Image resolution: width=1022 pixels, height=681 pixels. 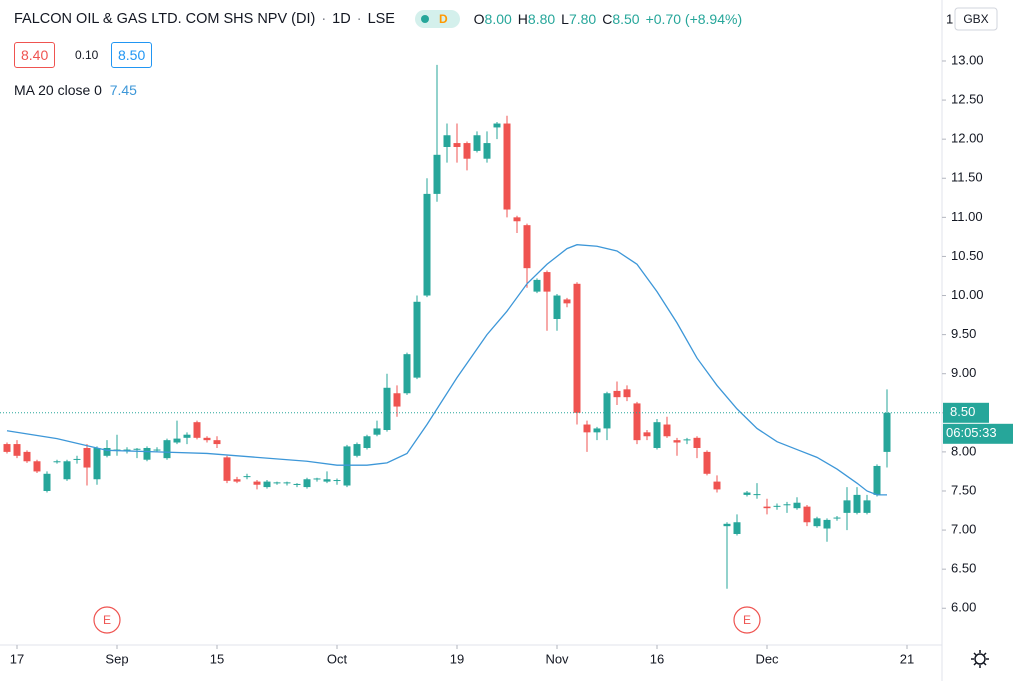 I want to click on y-tick-label: 6.50, so click(x=963, y=568).